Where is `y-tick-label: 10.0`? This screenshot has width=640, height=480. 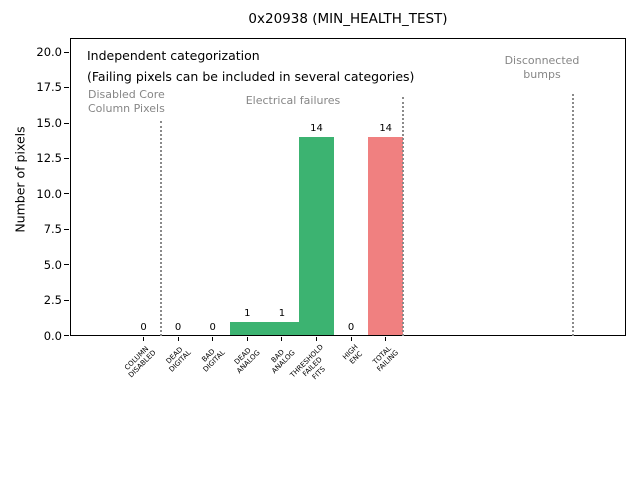 y-tick-label: 10.0 is located at coordinates (49, 193).